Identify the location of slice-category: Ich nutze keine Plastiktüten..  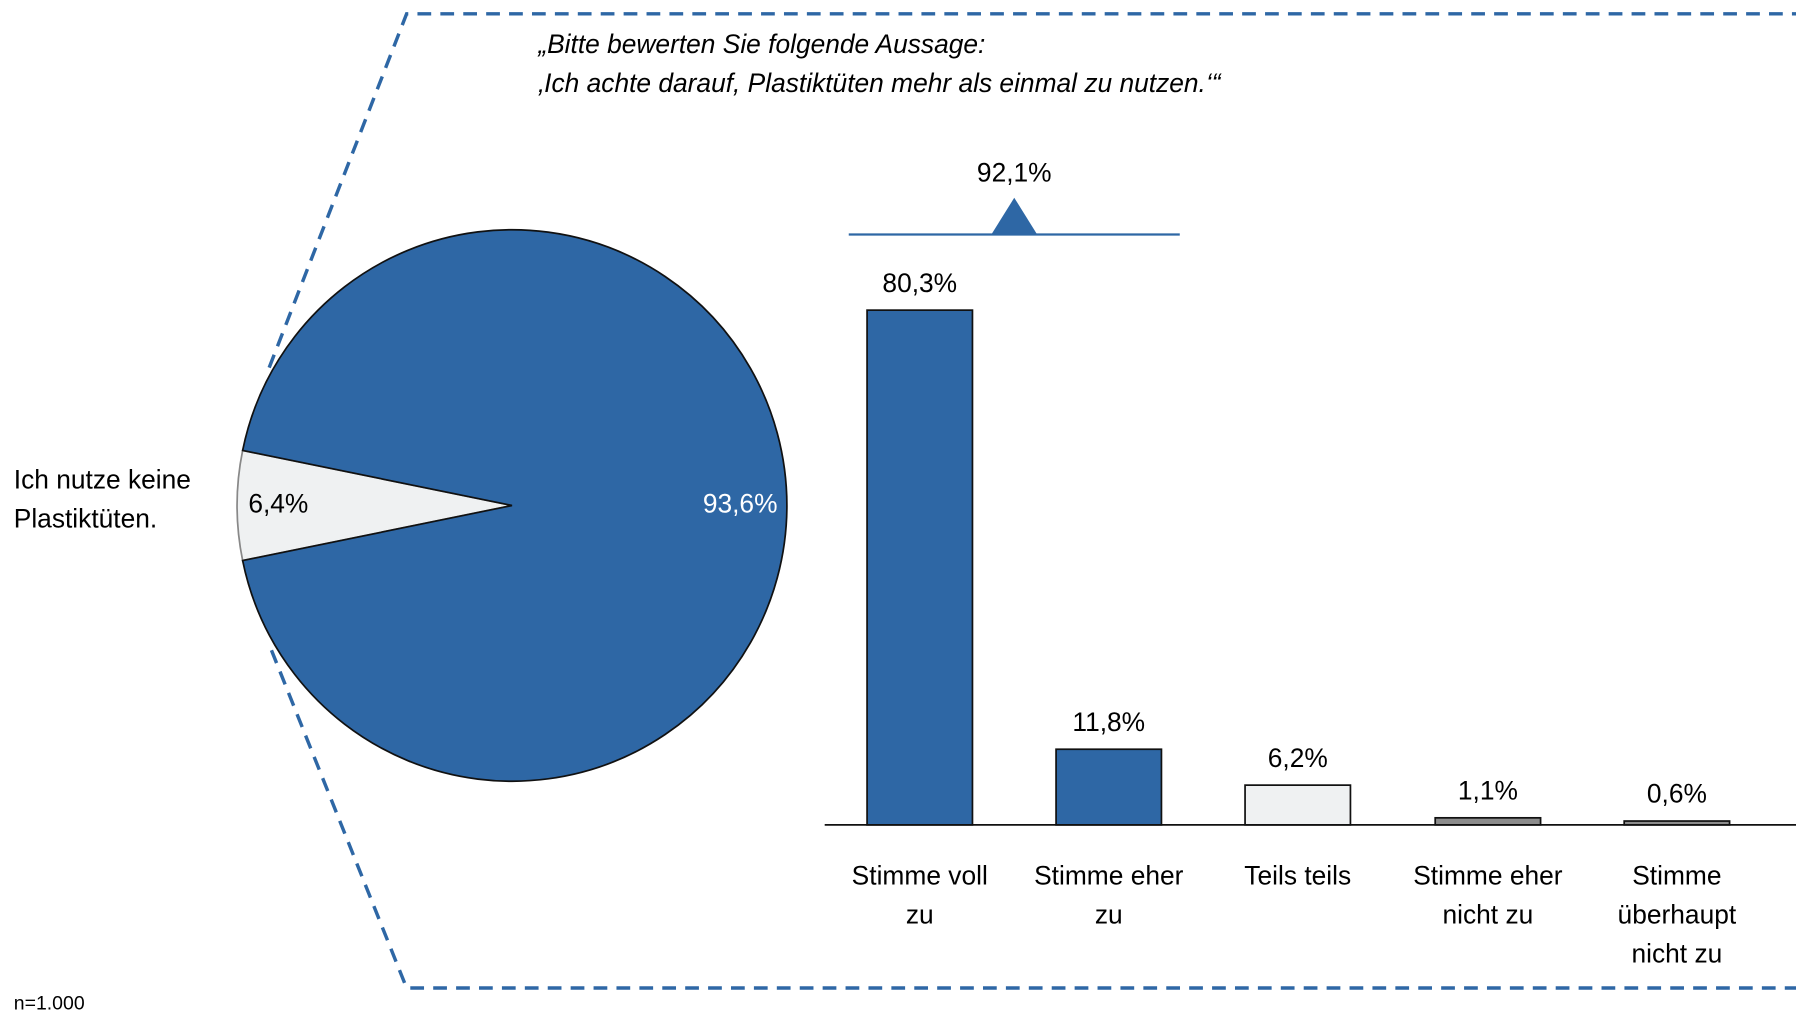
(102, 499).